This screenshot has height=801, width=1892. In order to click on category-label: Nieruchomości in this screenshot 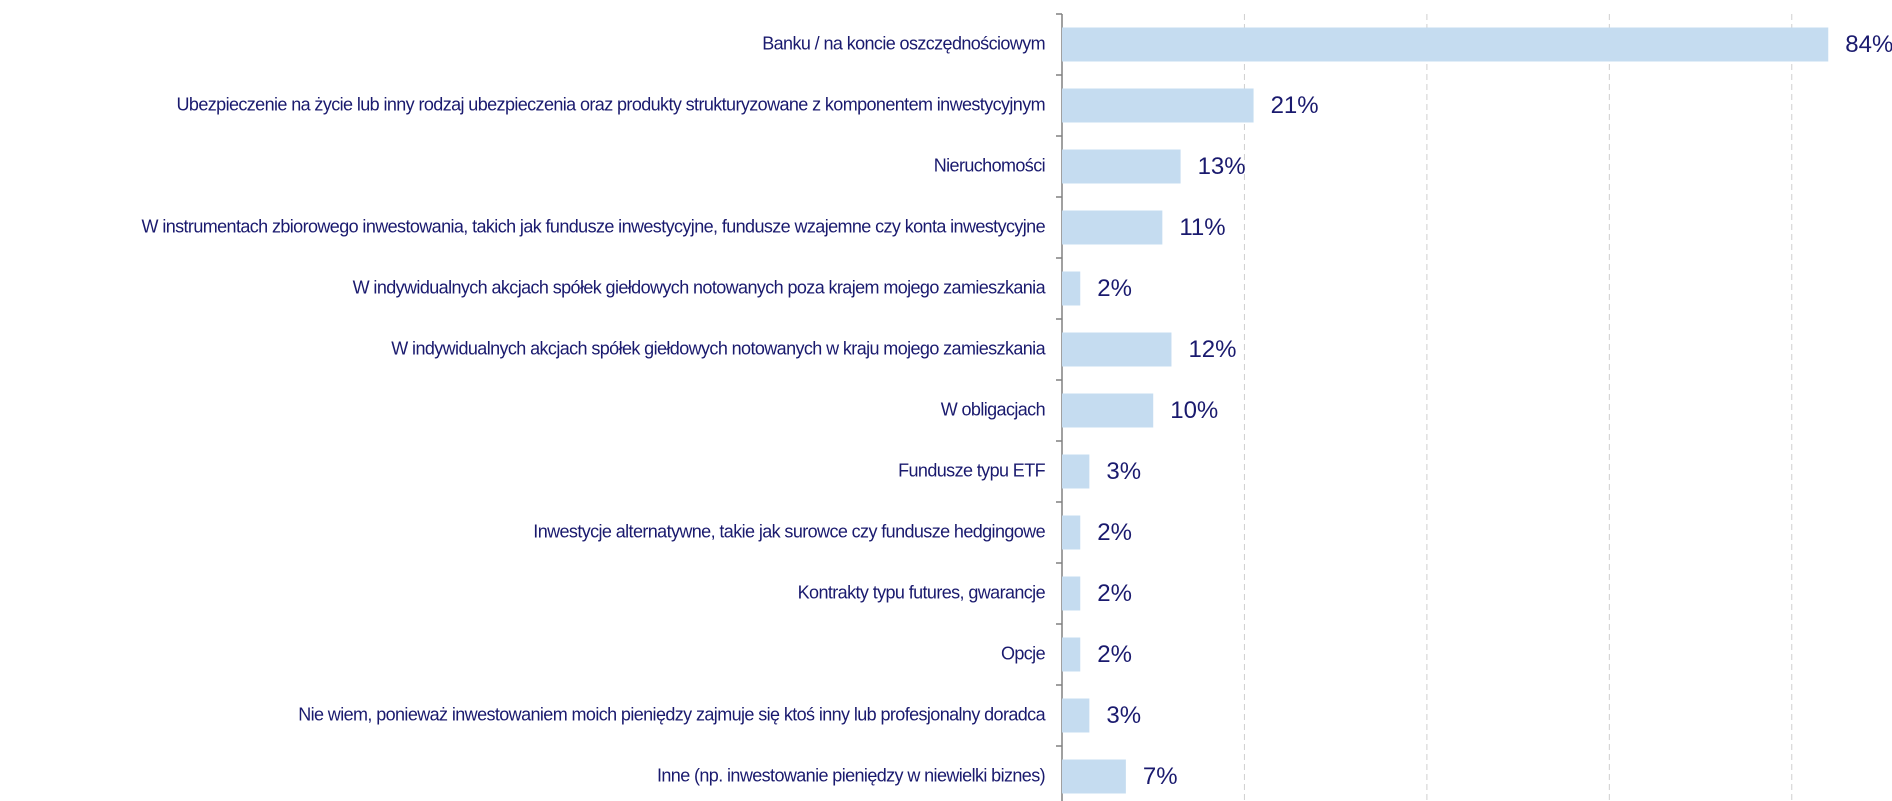, I will do `click(989, 165)`.